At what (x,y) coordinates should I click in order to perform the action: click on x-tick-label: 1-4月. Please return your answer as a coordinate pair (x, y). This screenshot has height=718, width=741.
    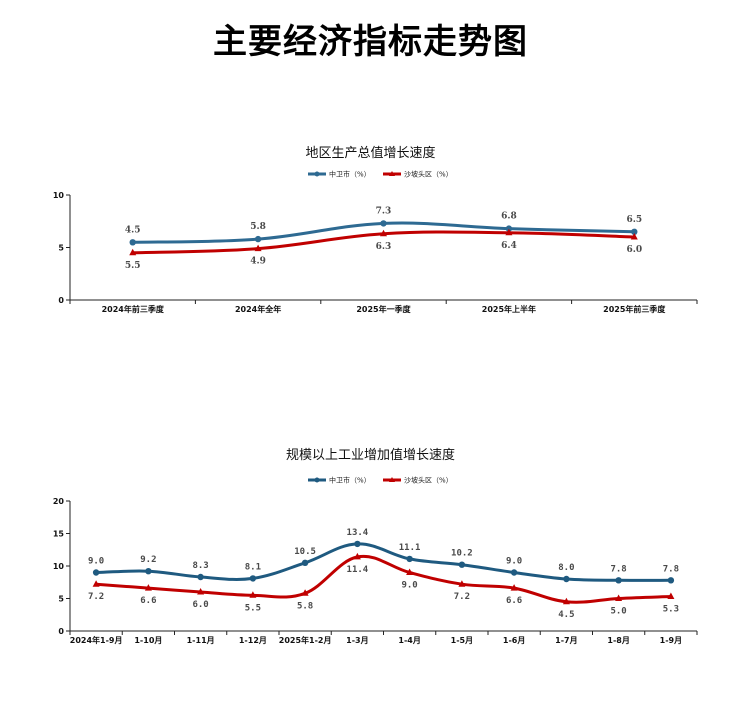
    Looking at the image, I should click on (409, 640).